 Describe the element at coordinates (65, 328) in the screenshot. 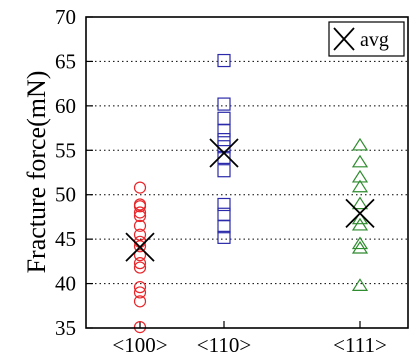

I see `y-tick-label: 35` at that location.